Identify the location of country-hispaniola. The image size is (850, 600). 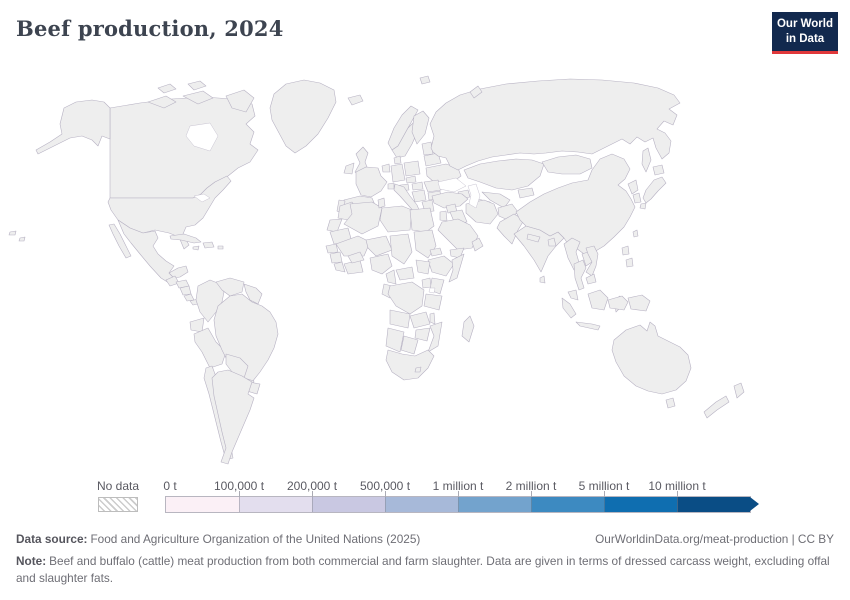
(208, 245).